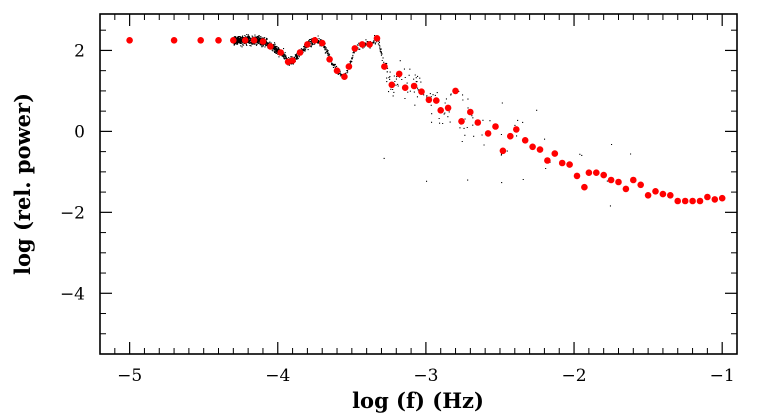 This screenshot has width=763, height=419. Describe the element at coordinates (574, 376) in the screenshot. I see `x-tick-label: −2` at that location.